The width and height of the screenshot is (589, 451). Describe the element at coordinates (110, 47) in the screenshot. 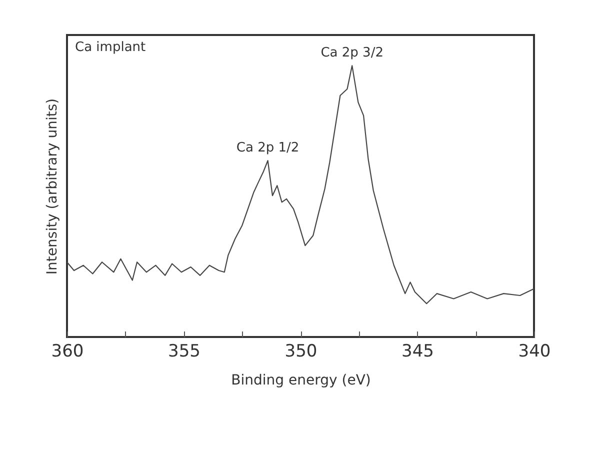

I see `text: Ca implant` at that location.